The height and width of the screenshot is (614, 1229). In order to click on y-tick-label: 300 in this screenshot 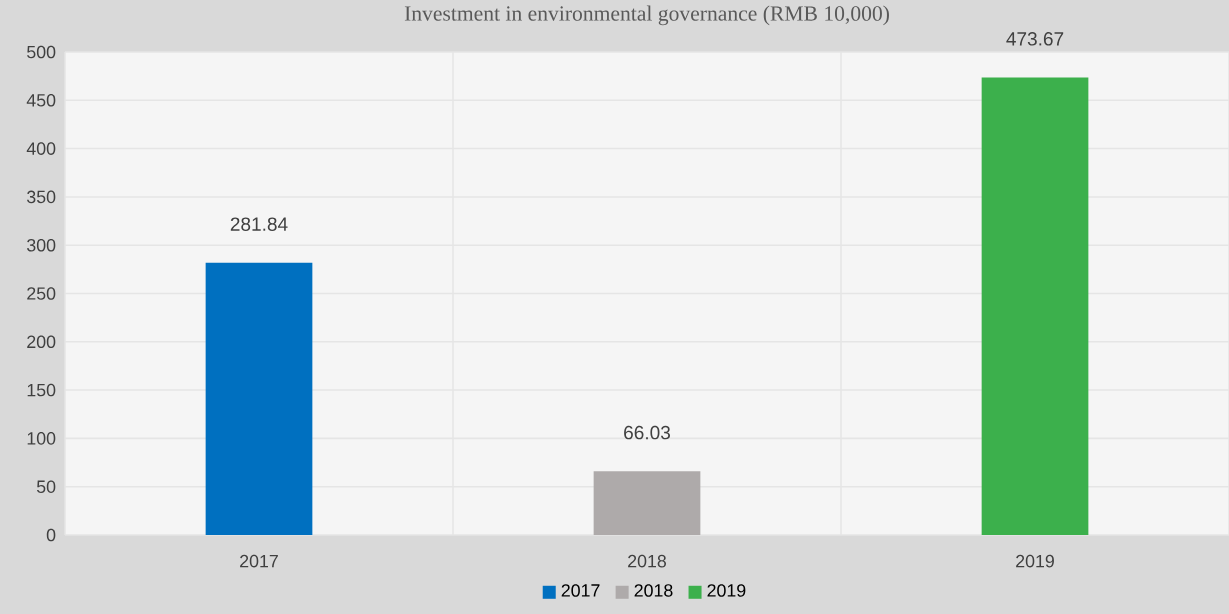, I will do `click(41, 245)`.